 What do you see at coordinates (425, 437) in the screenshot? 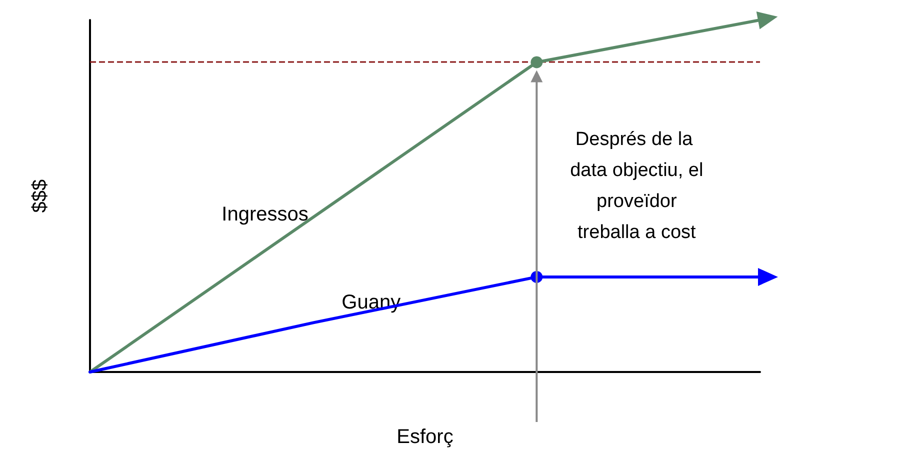
I see `x-axis-title: Esforç` at bounding box center [425, 437].